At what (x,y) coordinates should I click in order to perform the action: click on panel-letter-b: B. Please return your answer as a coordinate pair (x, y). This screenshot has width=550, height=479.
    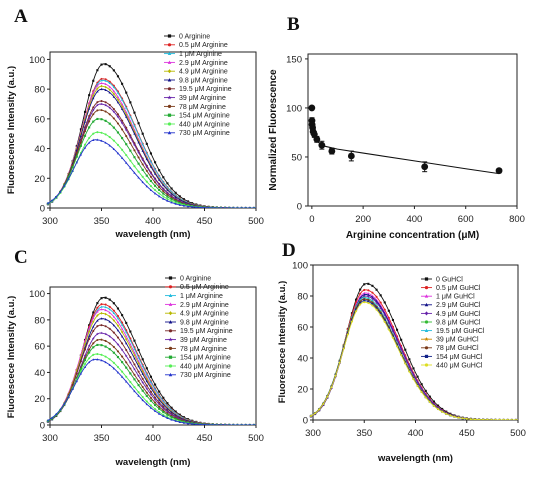
    Looking at the image, I should click on (293, 24).